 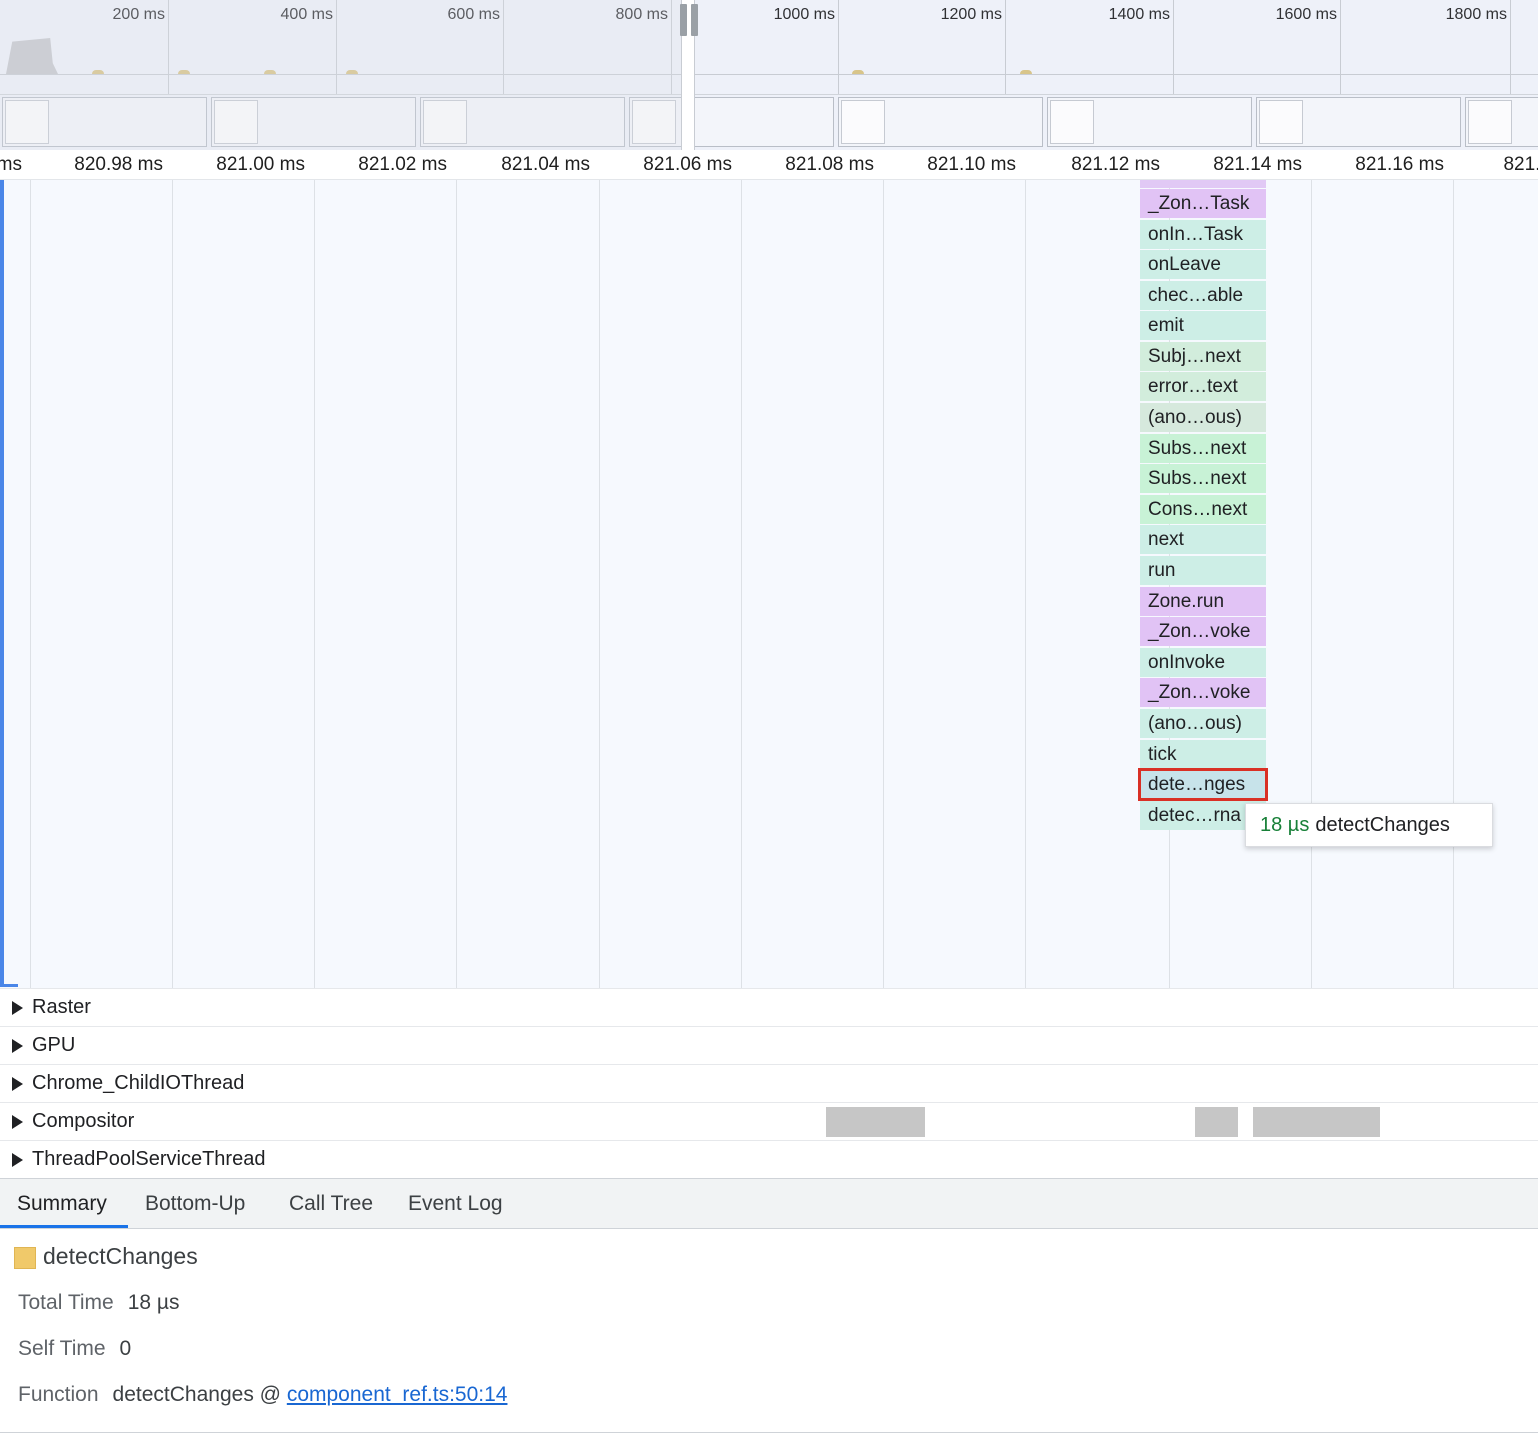 I want to click on tab-summary: Summary, so click(x=62, y=1203).